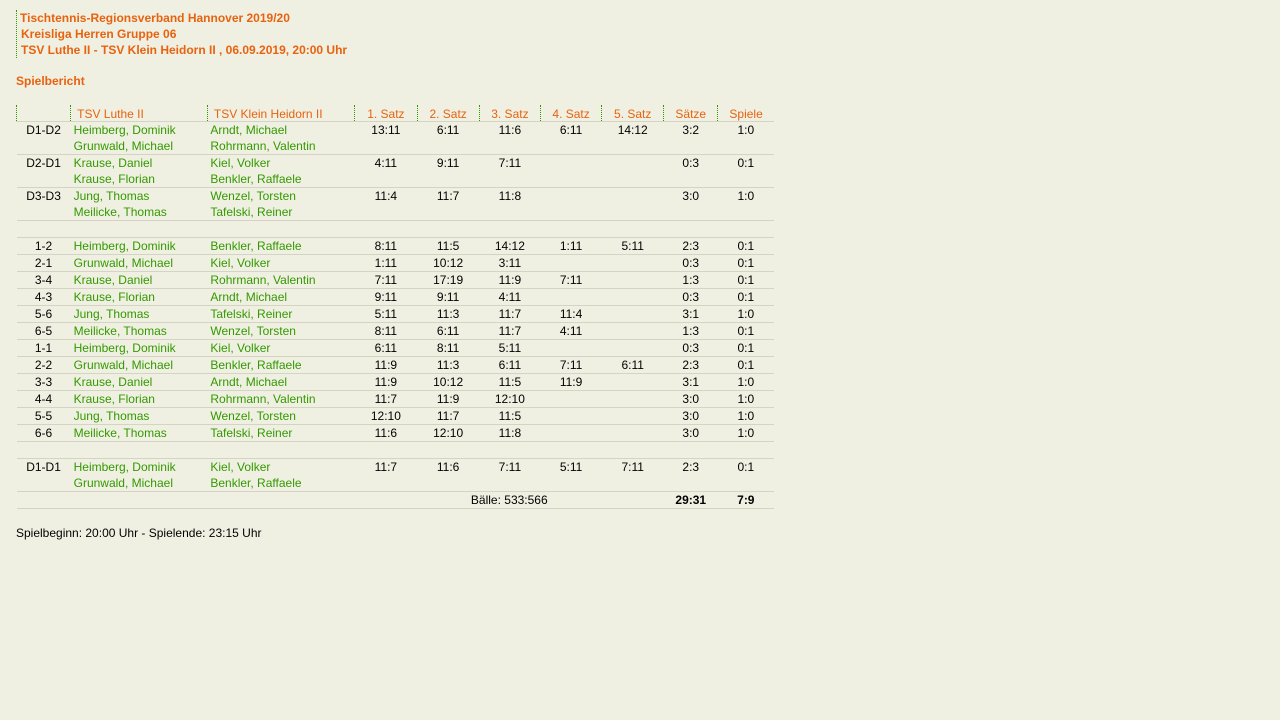  I want to click on set-score: 11:4, so click(385, 204).